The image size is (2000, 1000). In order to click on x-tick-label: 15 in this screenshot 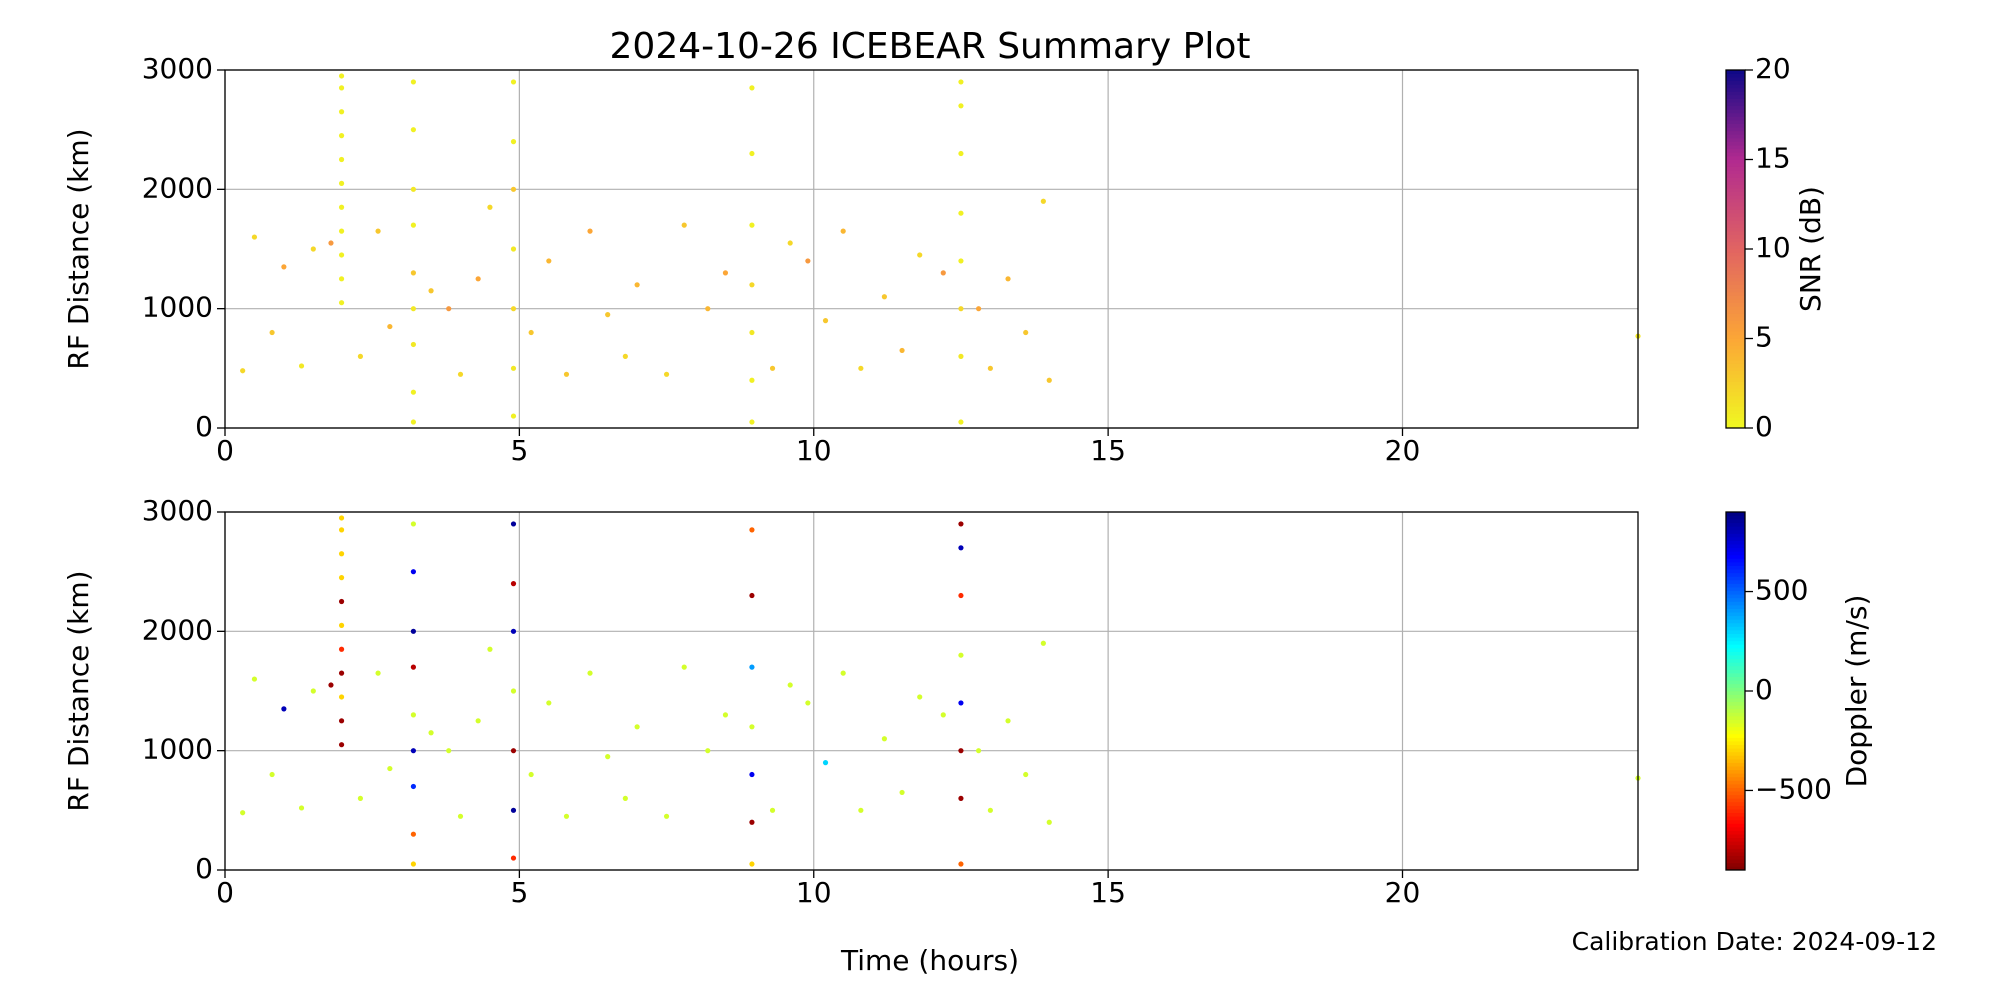, I will do `click(1108, 892)`.